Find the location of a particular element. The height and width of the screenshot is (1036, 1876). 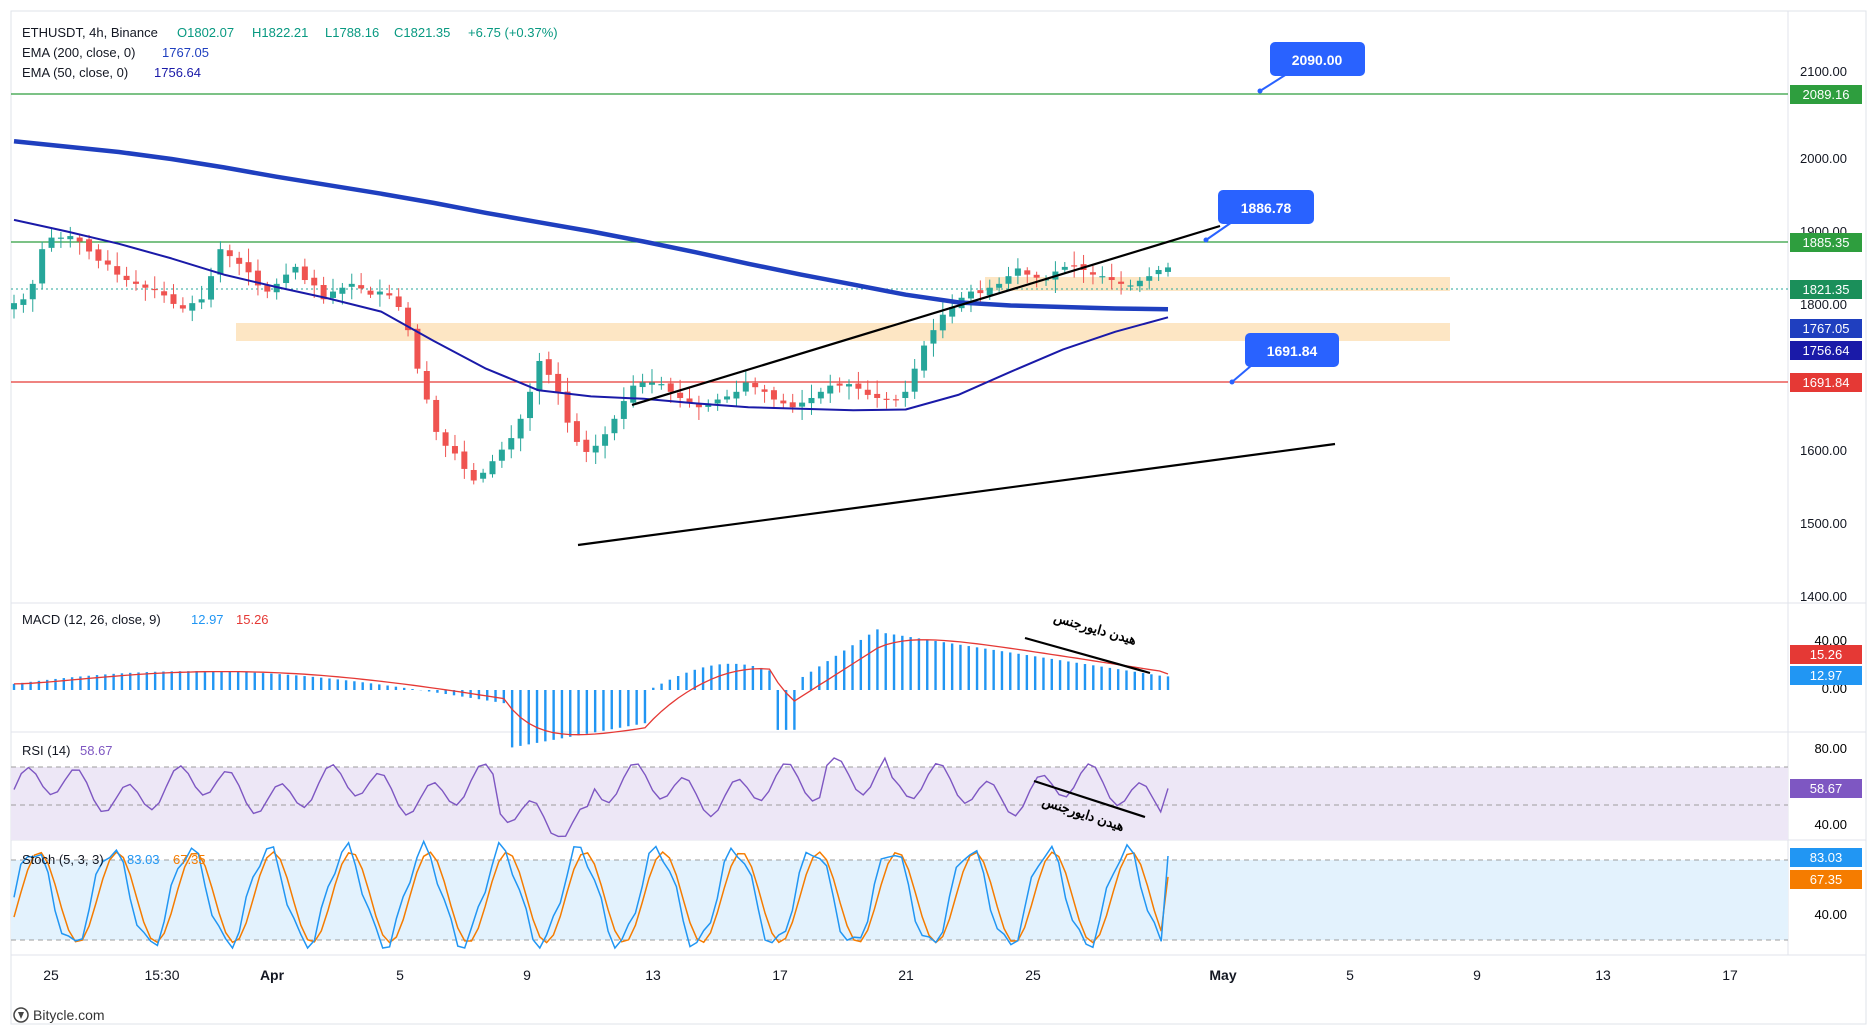

svg-text: 67.35 is located at coordinates (1826, 879).